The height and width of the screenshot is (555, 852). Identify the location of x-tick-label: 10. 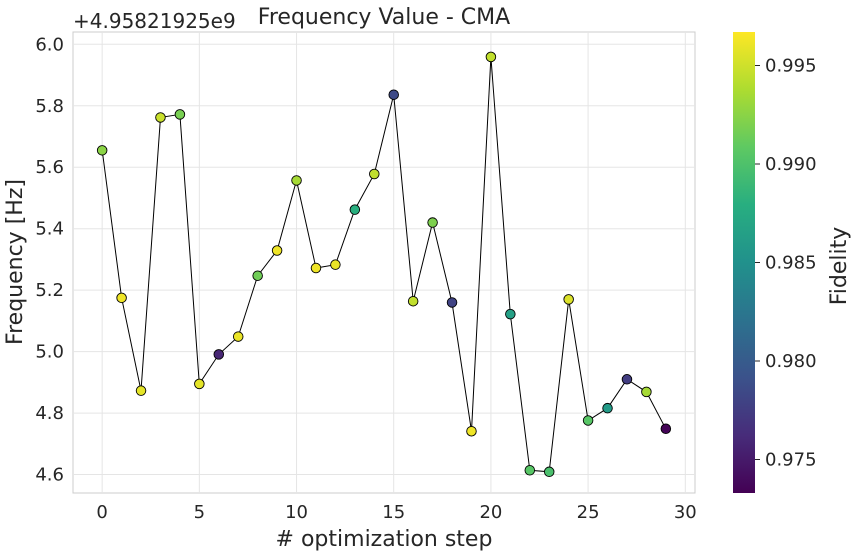
(296, 512).